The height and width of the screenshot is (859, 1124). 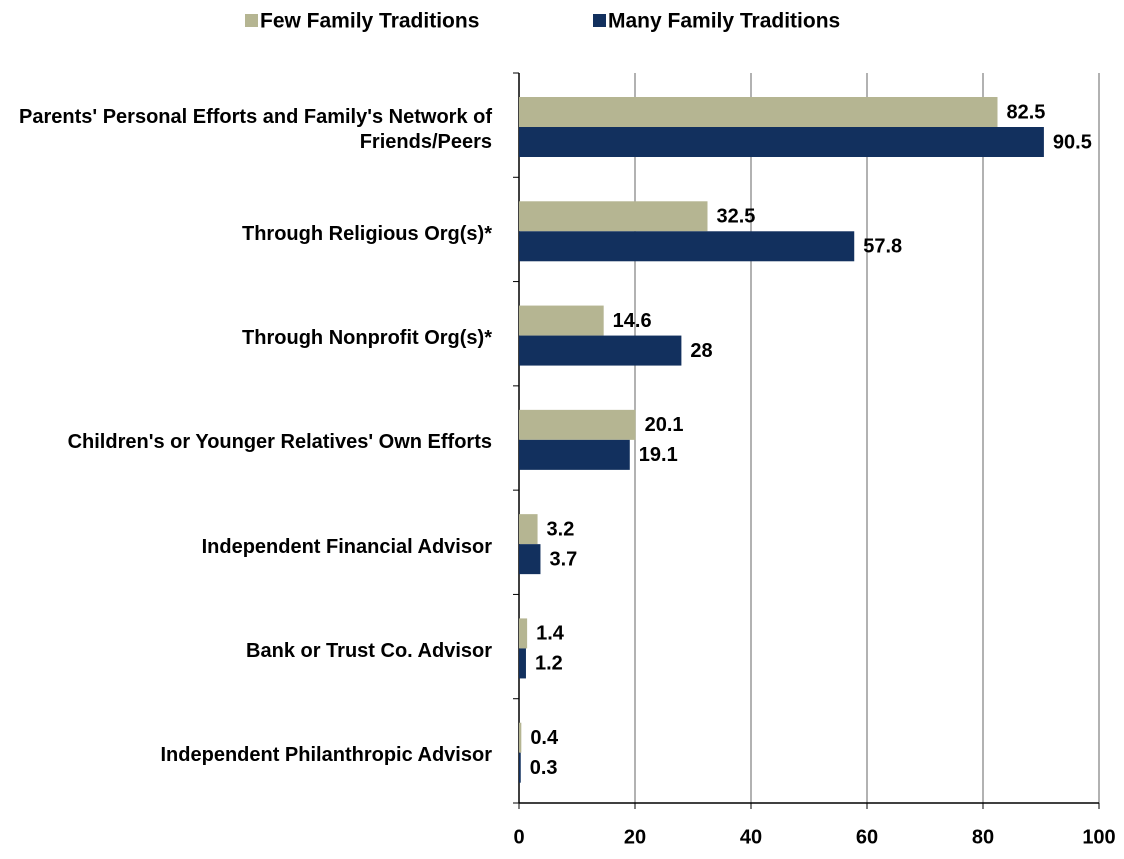 I want to click on y-tick-label: Bank or Trust Co. Advisor, so click(x=246, y=651).